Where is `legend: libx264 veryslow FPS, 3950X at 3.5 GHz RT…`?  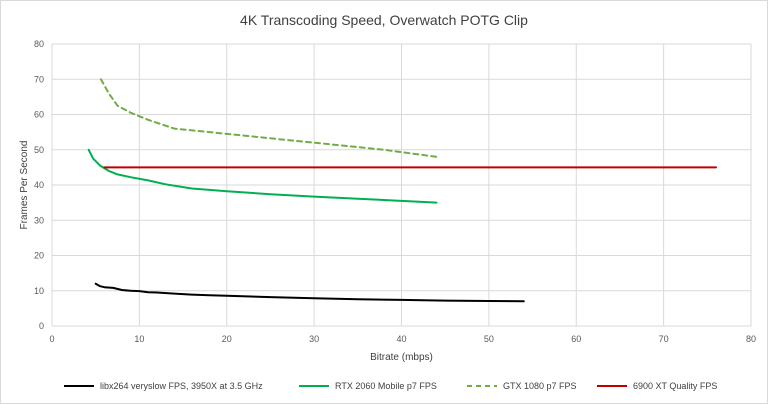
legend: libx264 veryslow FPS, 3950X at 3.5 GHz RT… is located at coordinates (390, 386).